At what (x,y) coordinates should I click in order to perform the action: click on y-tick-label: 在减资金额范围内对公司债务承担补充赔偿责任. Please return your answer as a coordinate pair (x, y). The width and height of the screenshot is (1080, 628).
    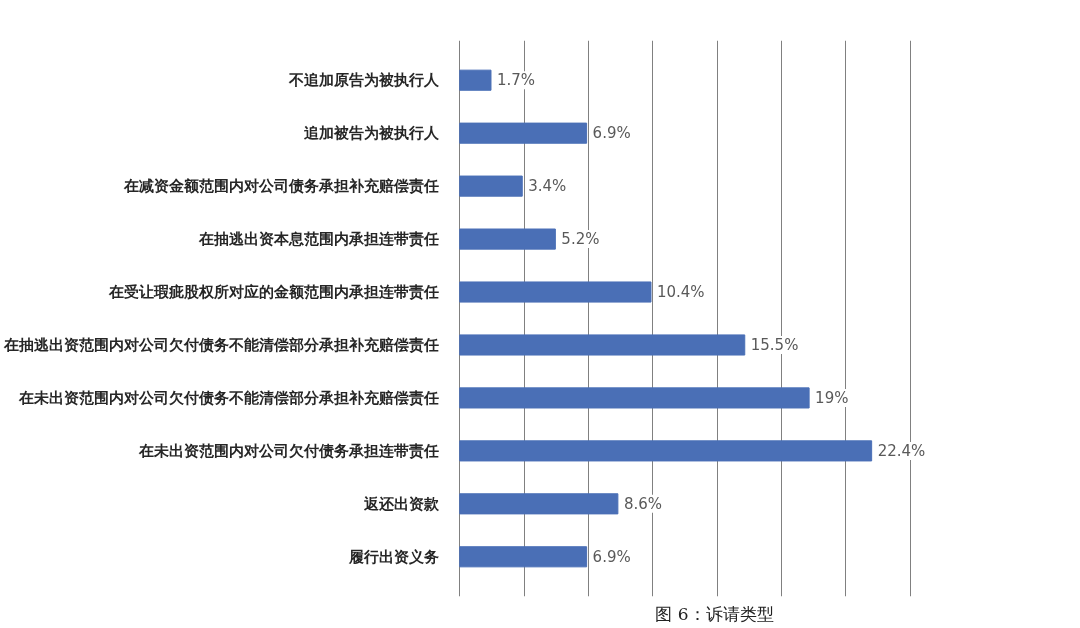
    Looking at the image, I should click on (280, 186).